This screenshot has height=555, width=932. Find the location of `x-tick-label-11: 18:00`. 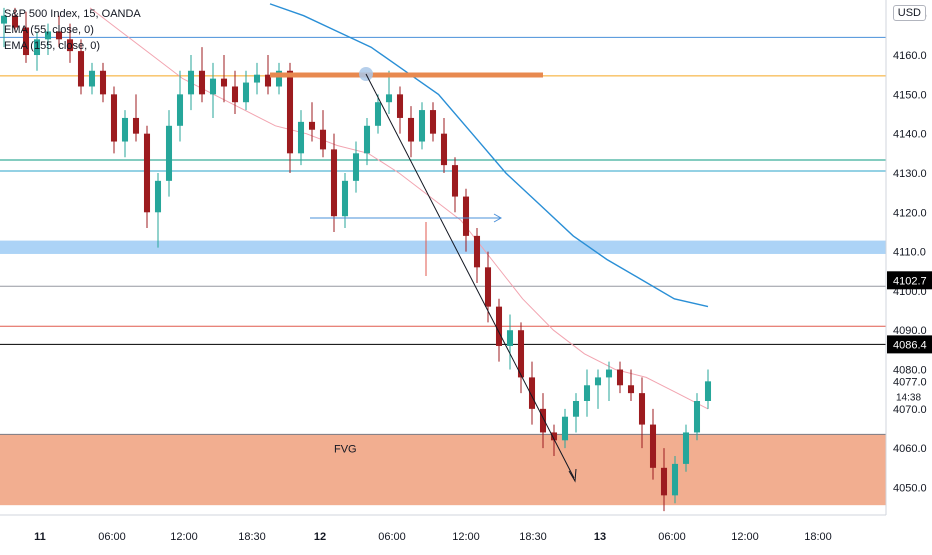

x-tick-label-11: 18:00 is located at coordinates (818, 537).